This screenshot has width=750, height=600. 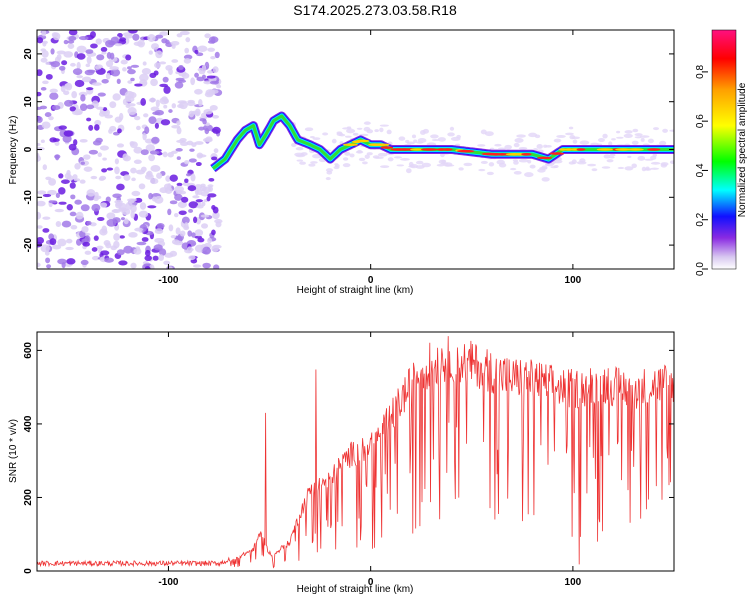 I want to click on spectrogram-y-tick-label: -10, so click(x=28, y=197).